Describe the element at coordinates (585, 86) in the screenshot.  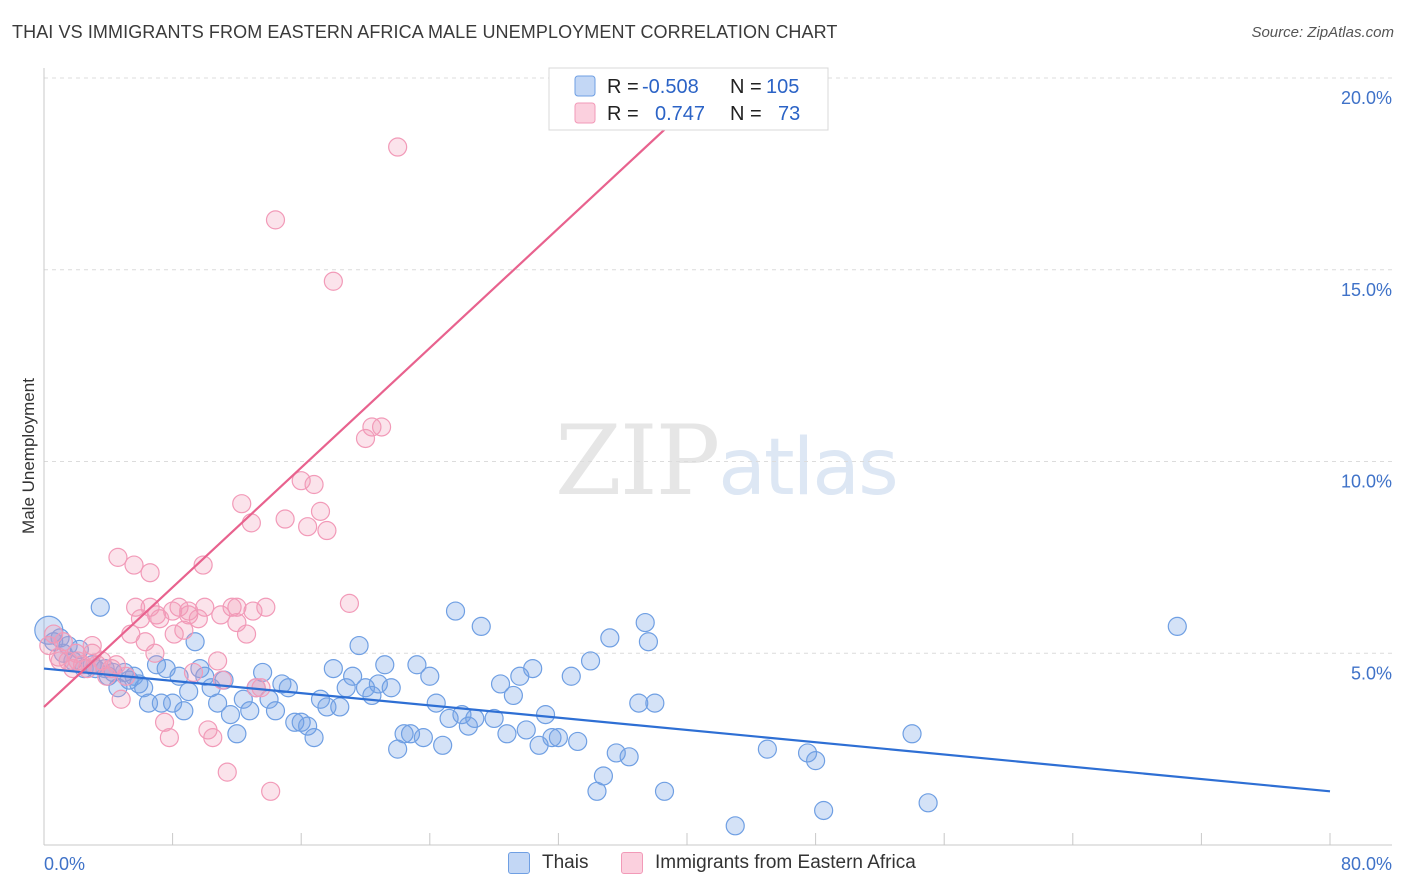
I see `legend-swatch-thais` at that location.